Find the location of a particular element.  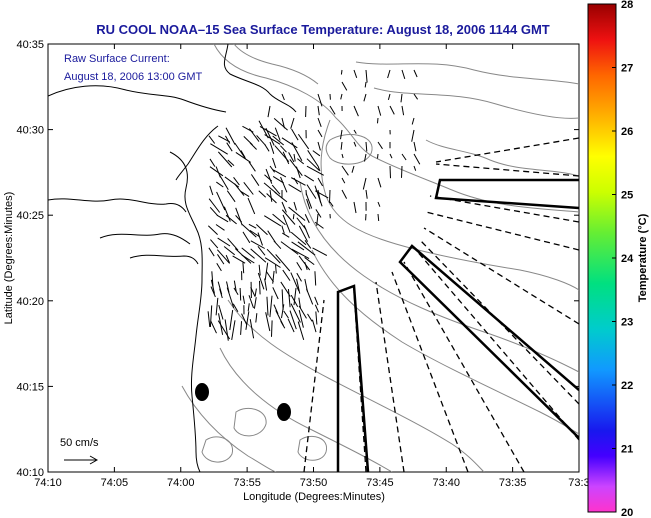

x-tick-label: 73:45 is located at coordinates (380, 483).